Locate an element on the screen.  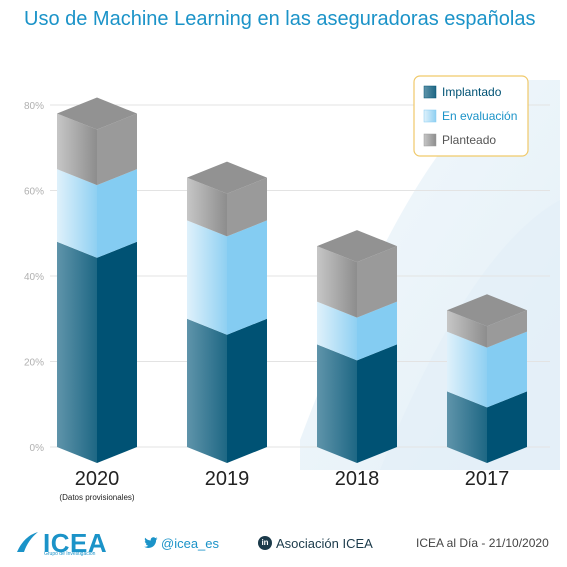
y-tick-label: 80% is located at coordinates (34, 106).